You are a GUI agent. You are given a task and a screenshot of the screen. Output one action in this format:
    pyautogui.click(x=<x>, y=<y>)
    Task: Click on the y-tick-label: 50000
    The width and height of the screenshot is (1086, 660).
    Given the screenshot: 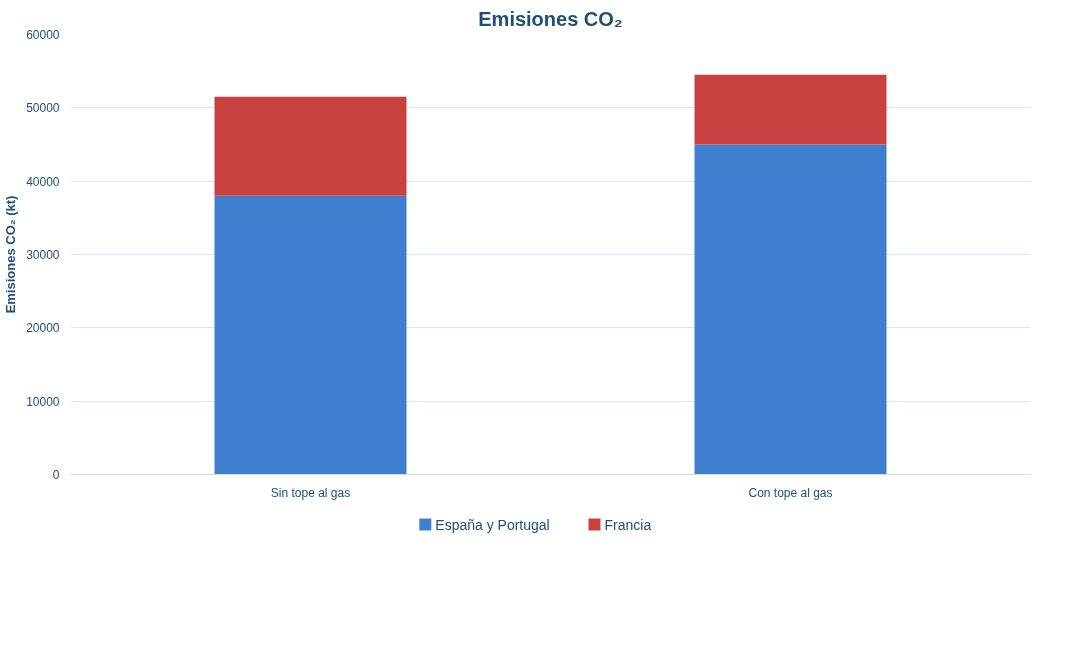 What is the action you would take?
    pyautogui.click(x=43, y=108)
    